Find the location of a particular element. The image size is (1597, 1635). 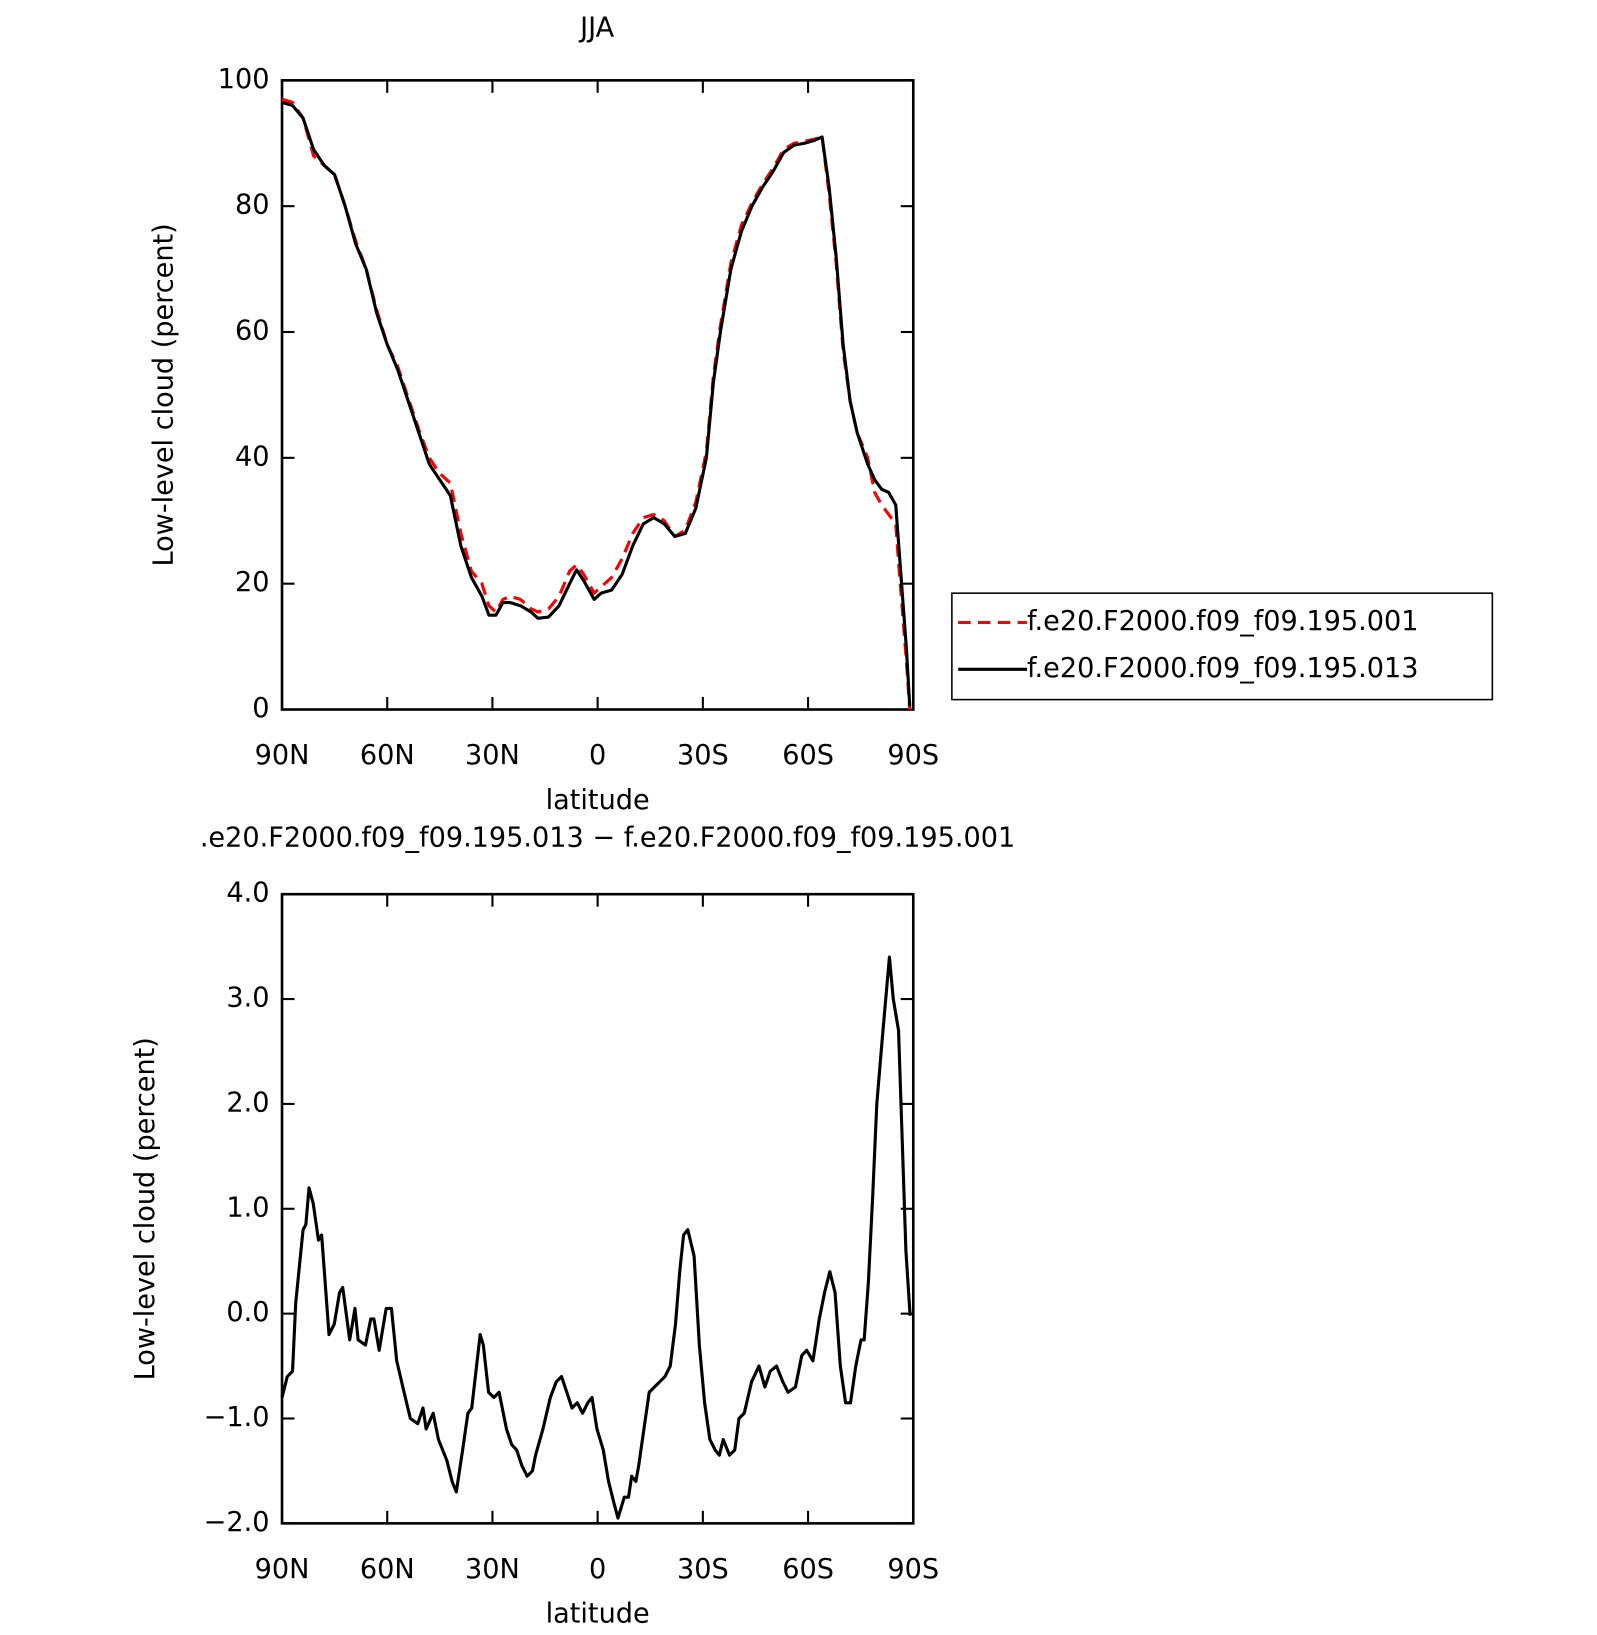

y-tick-label: 0.0 is located at coordinates (247, 1312).